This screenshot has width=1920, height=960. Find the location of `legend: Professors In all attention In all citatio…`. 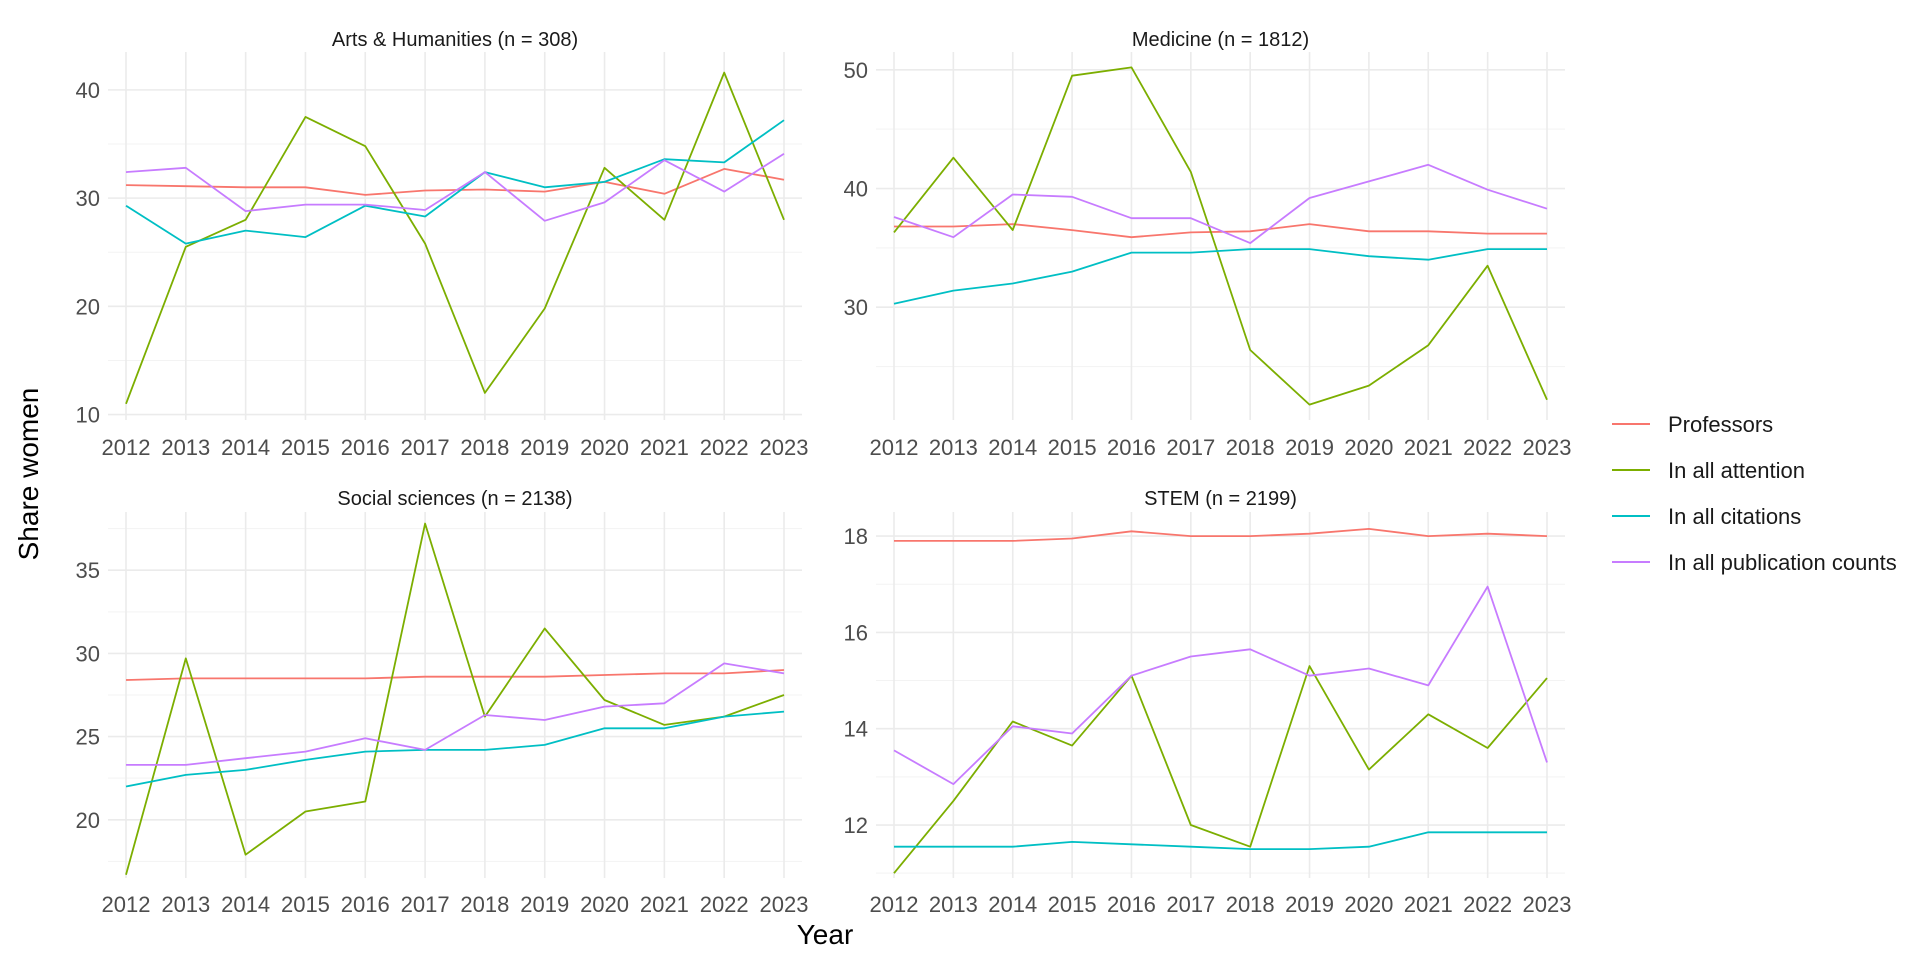

legend: Professors In all attention In all citatio… is located at coordinates (1754, 493).